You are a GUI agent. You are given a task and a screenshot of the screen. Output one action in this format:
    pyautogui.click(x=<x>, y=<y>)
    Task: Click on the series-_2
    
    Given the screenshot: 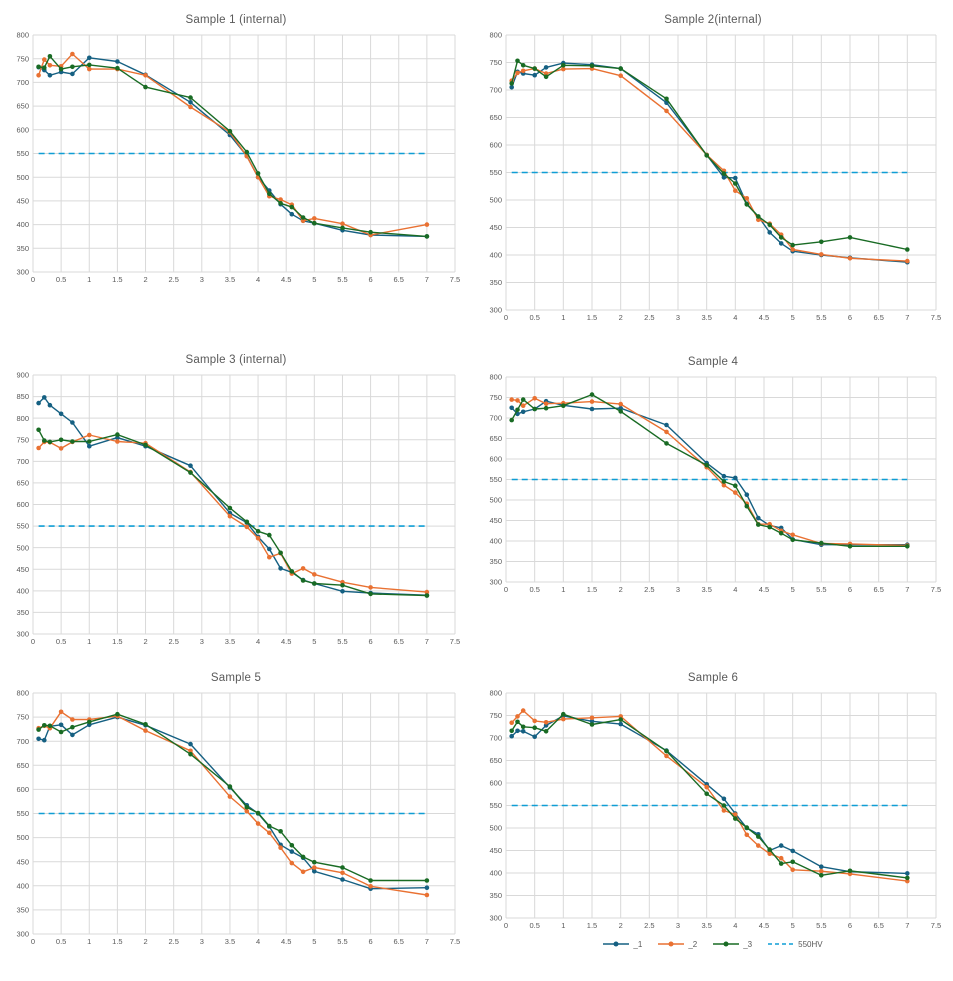 What is the action you would take?
    pyautogui.click(x=709, y=796)
    